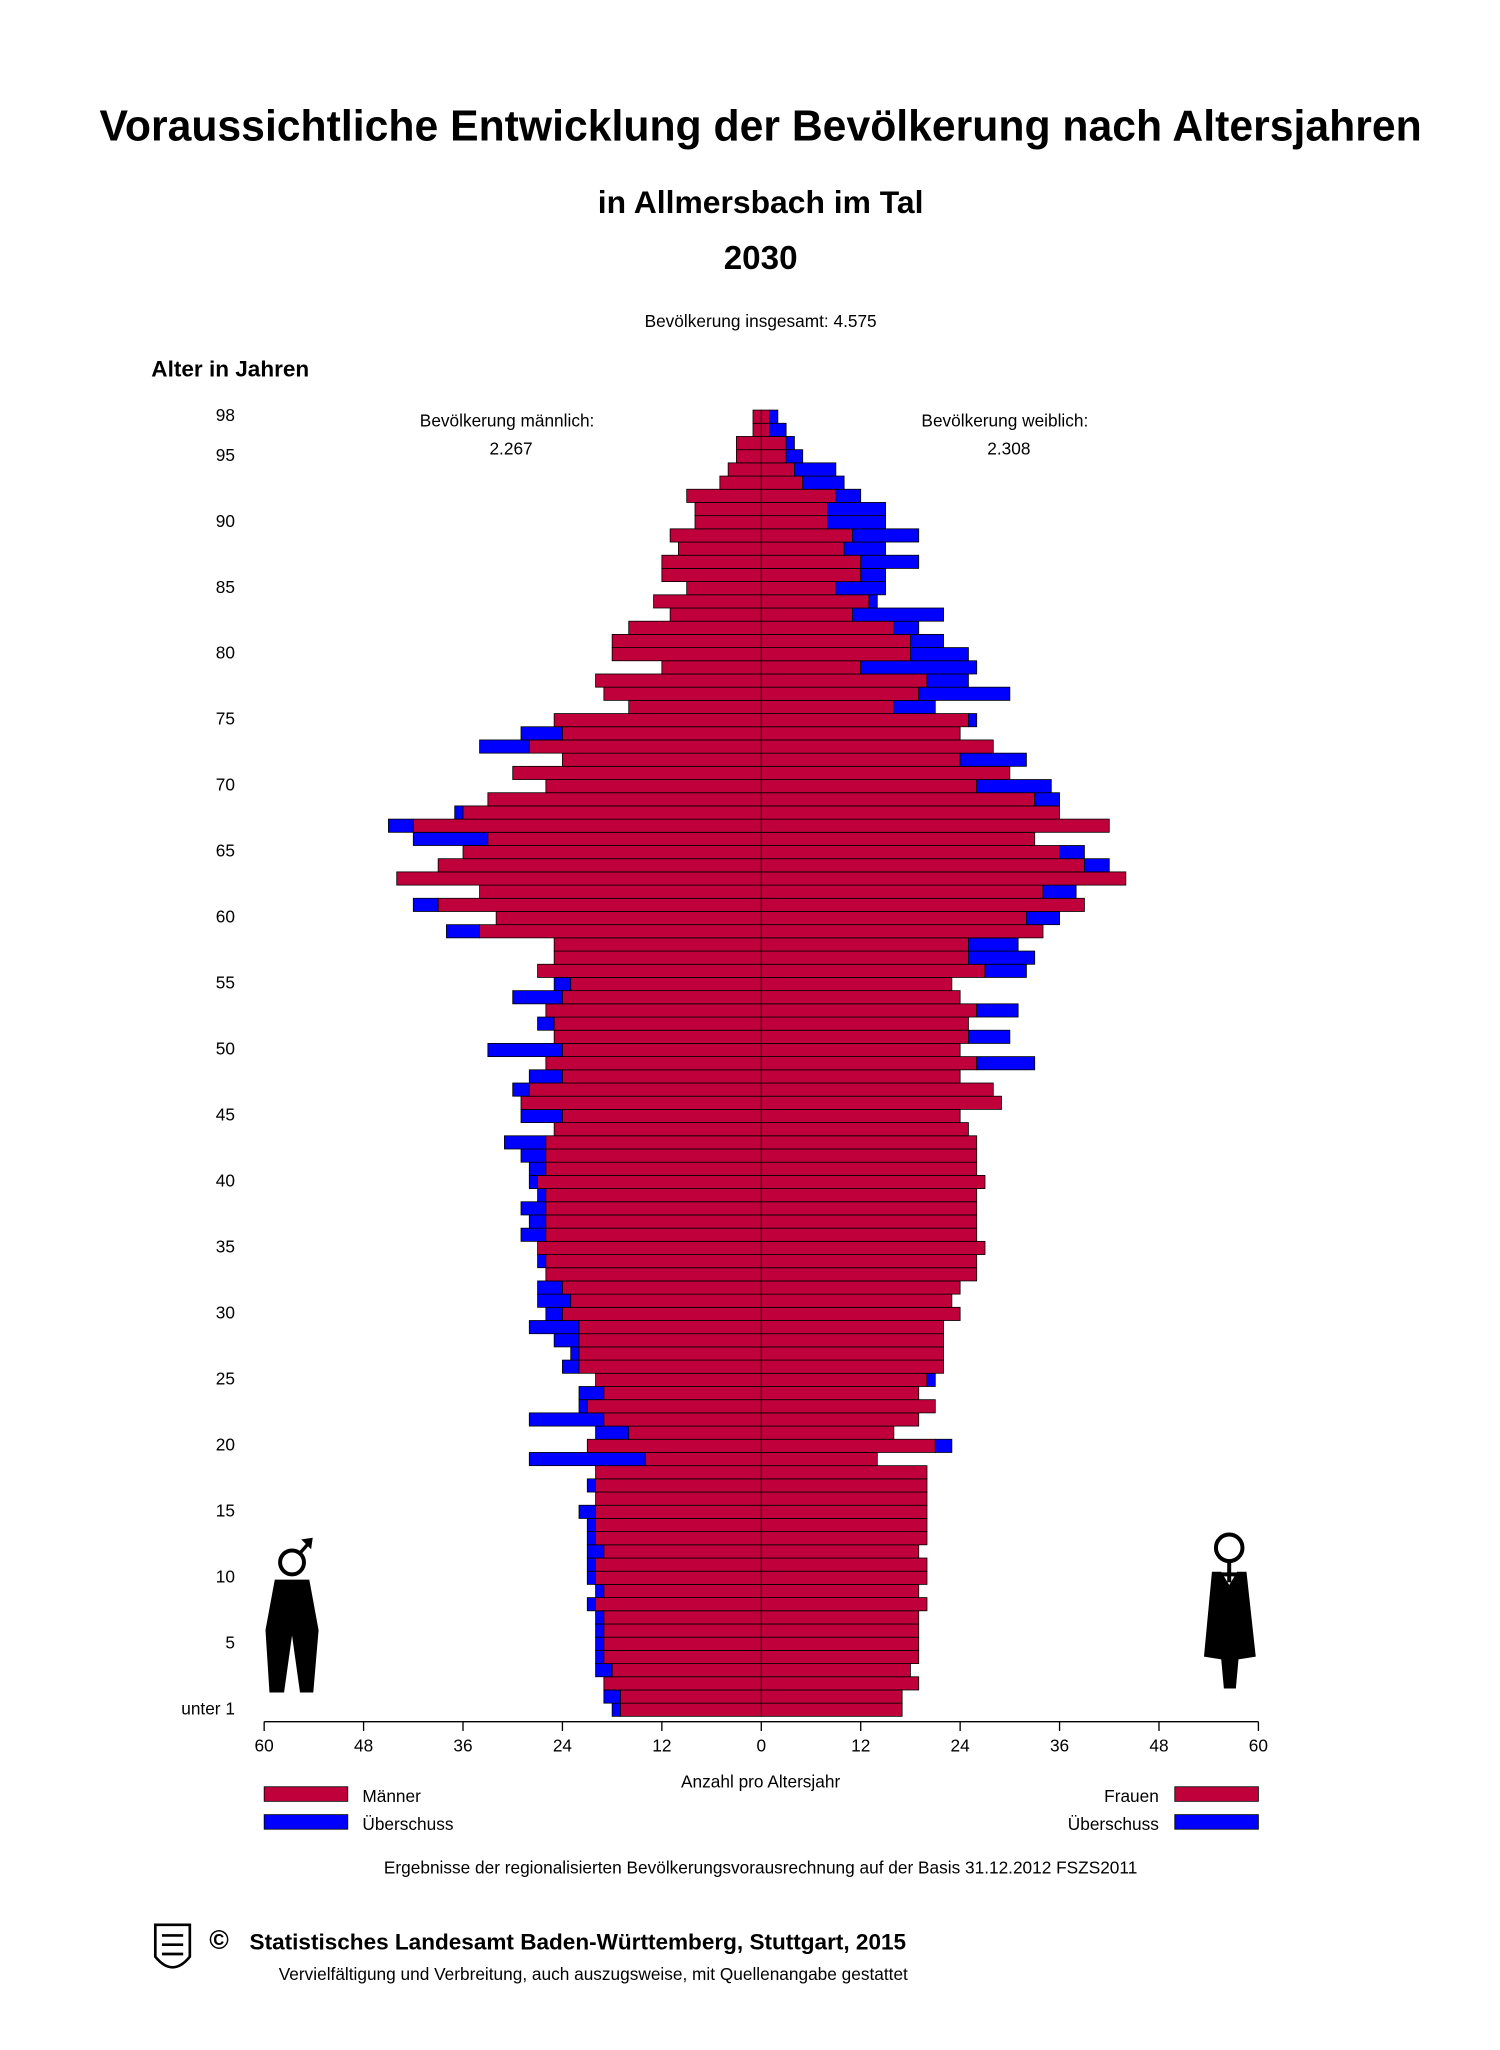 This screenshot has width=1500, height=2050. I want to click on copyright-sign: ©, so click(219, 1940).